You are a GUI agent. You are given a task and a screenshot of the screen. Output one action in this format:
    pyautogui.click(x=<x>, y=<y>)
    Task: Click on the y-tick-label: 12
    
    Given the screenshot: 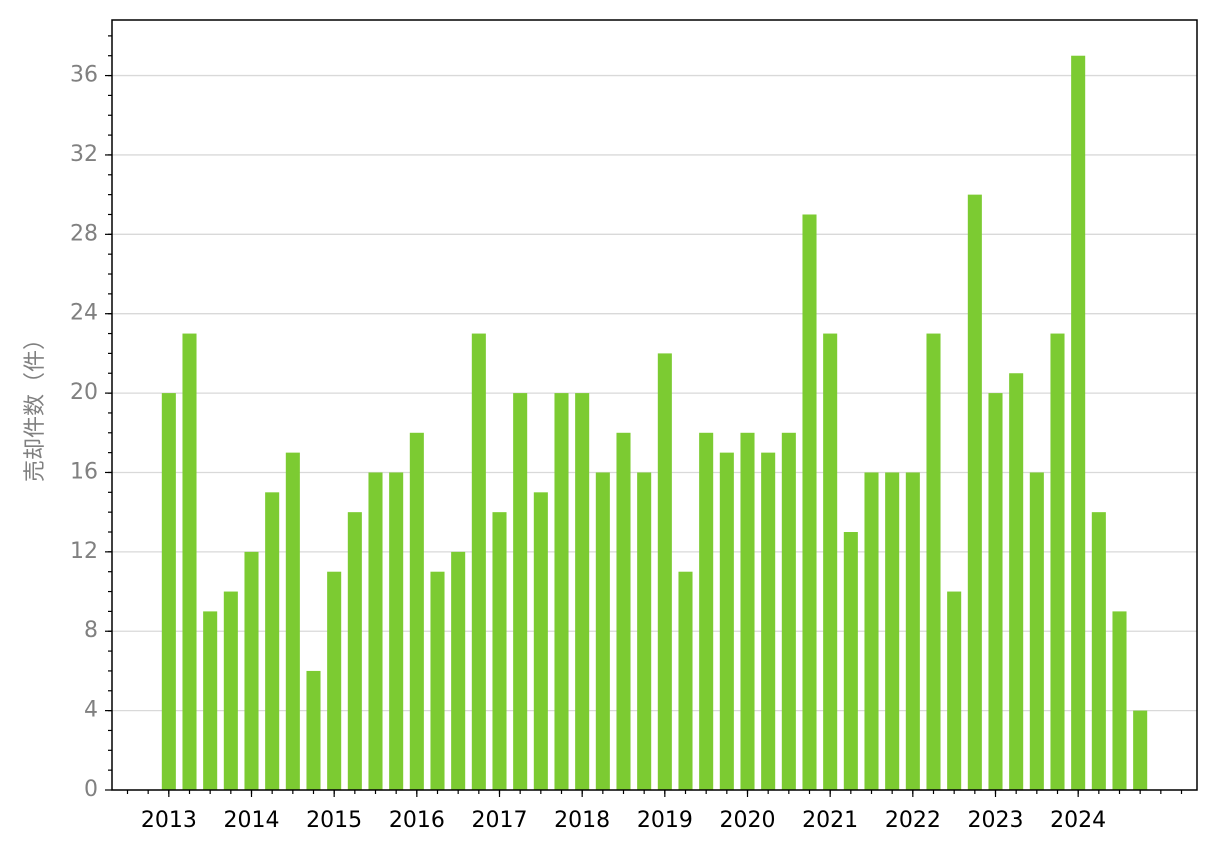 What is the action you would take?
    pyautogui.click(x=84, y=551)
    